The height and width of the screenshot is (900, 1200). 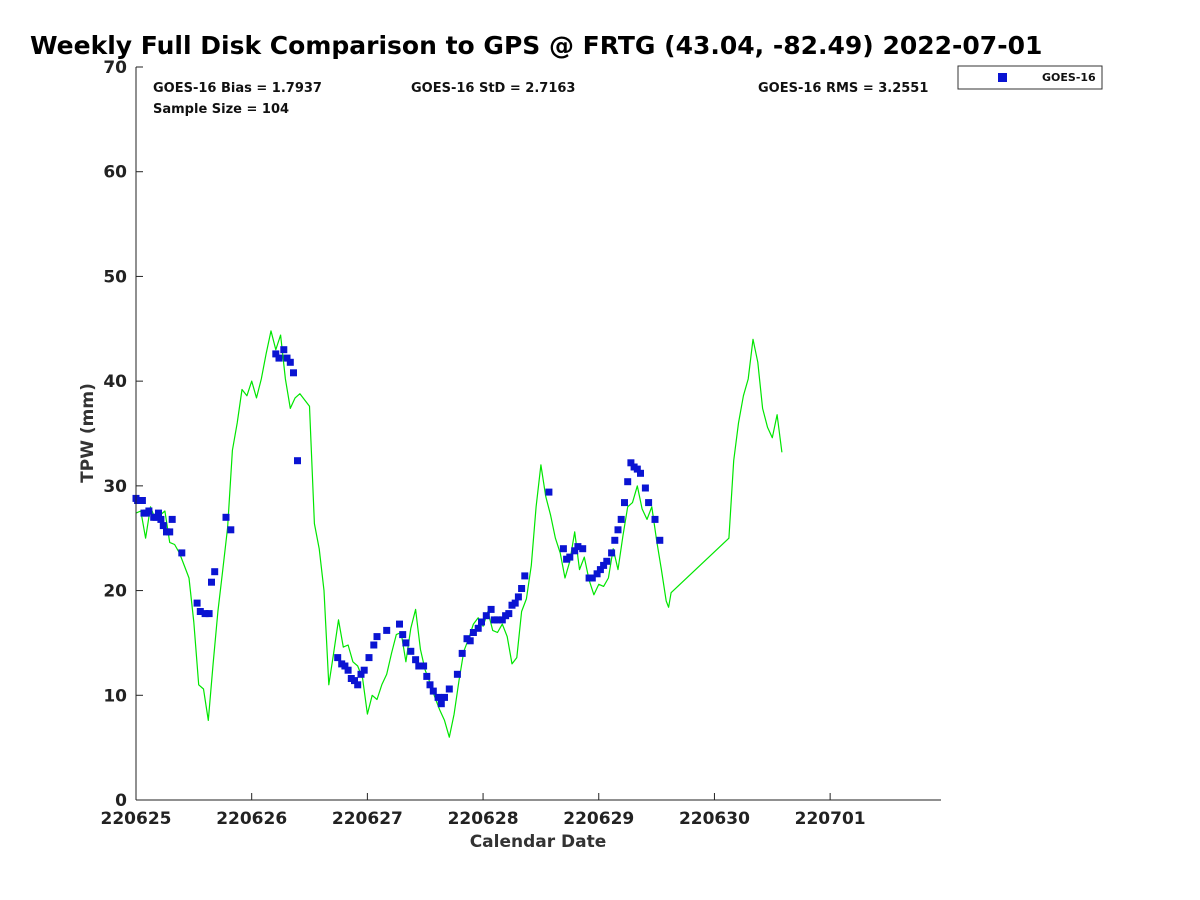 What do you see at coordinates (830, 819) in the screenshot?
I see `x-tick-label: 220701` at bounding box center [830, 819].